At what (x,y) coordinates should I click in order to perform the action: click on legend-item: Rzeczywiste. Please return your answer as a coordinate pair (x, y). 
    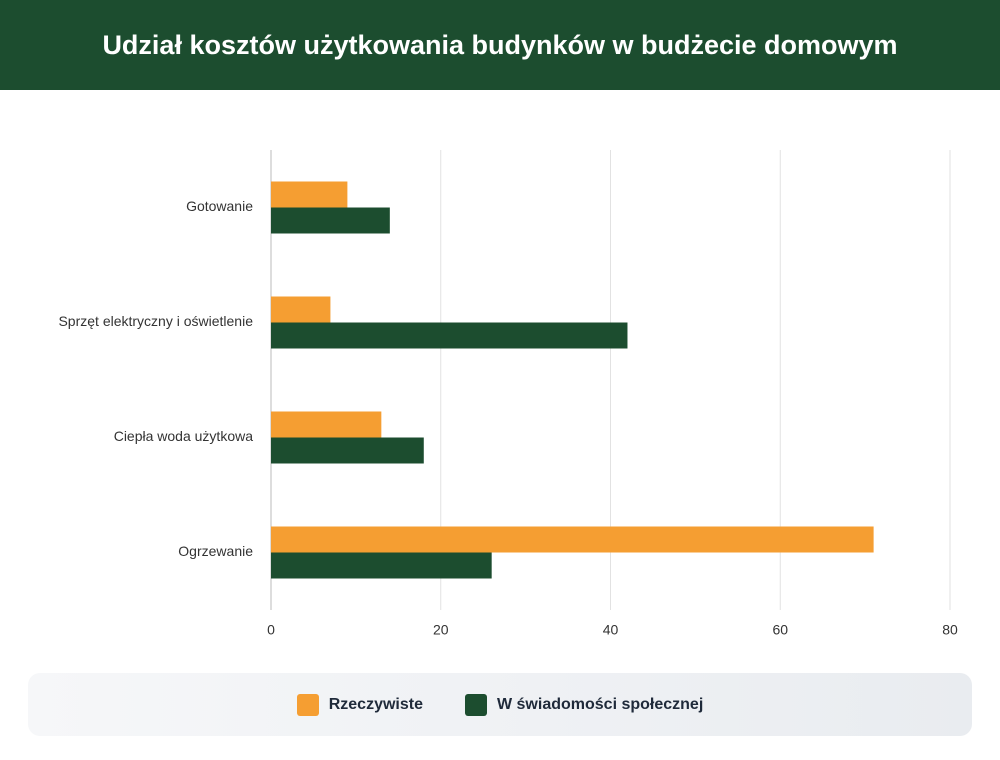
    Looking at the image, I should click on (359, 704).